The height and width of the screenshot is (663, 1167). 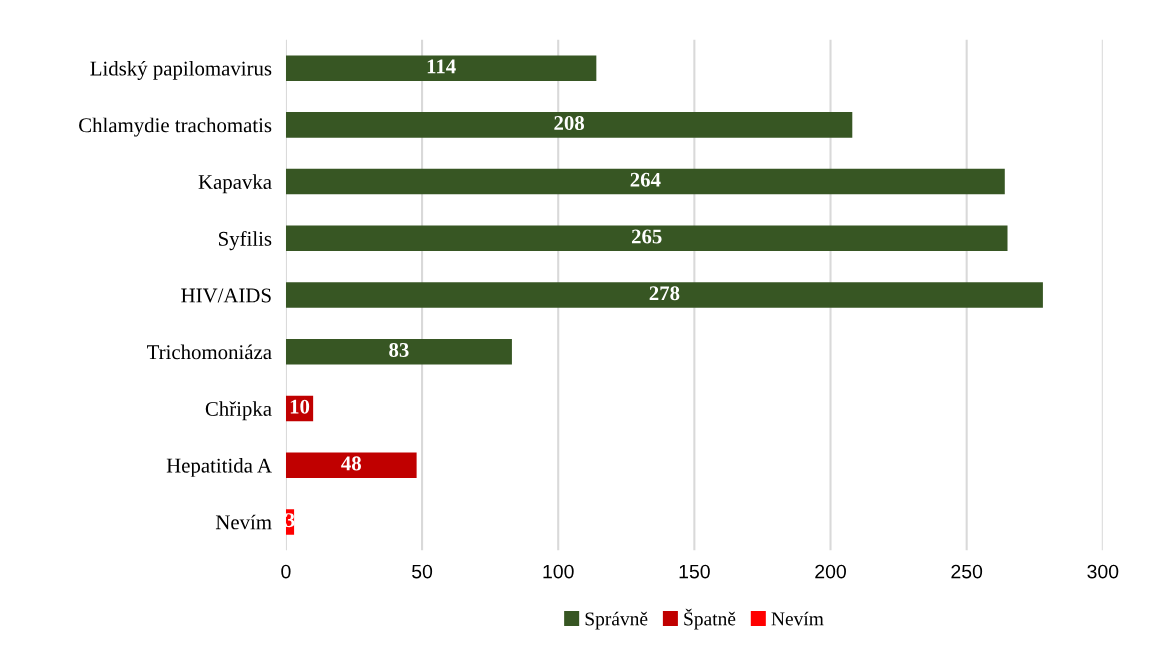 What do you see at coordinates (209, 352) in the screenshot?
I see `y-tick-label: Trichomoniáza` at bounding box center [209, 352].